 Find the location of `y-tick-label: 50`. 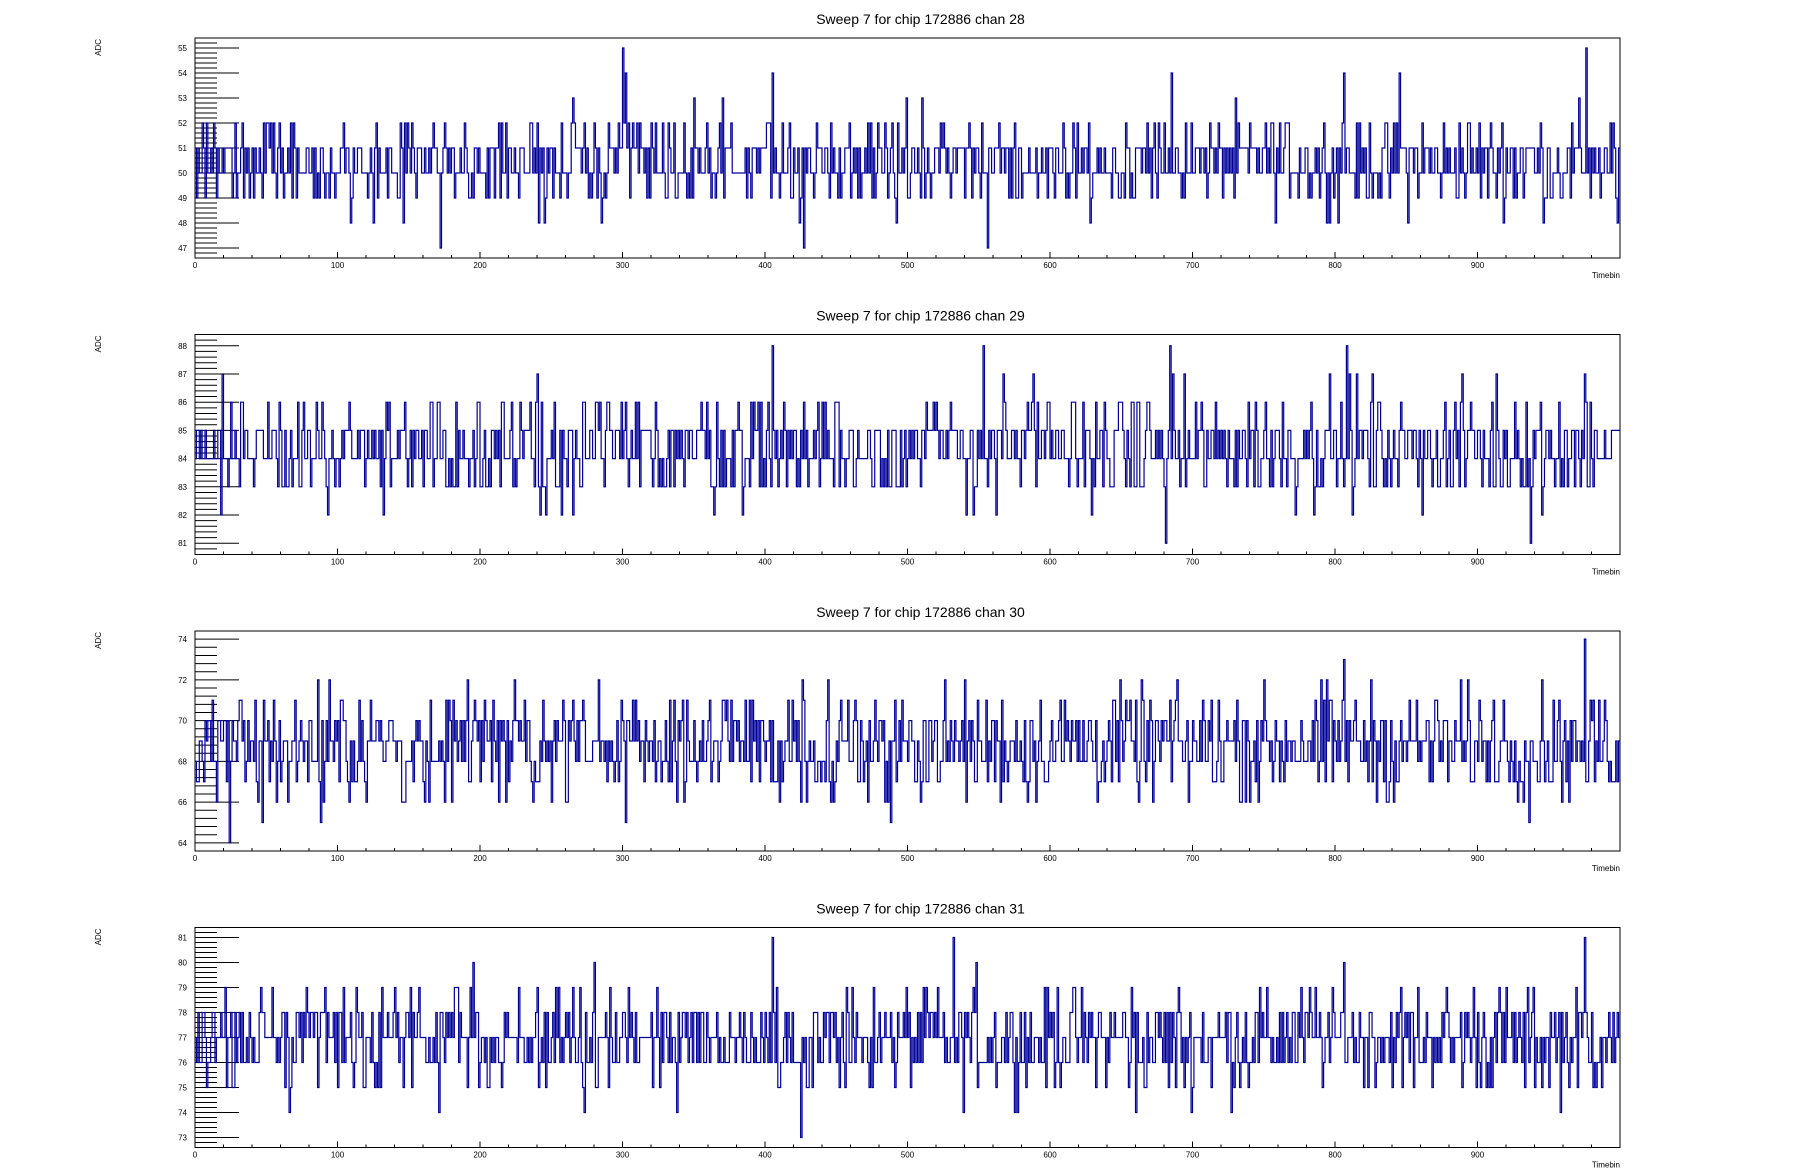

y-tick-label: 50 is located at coordinates (182, 173).